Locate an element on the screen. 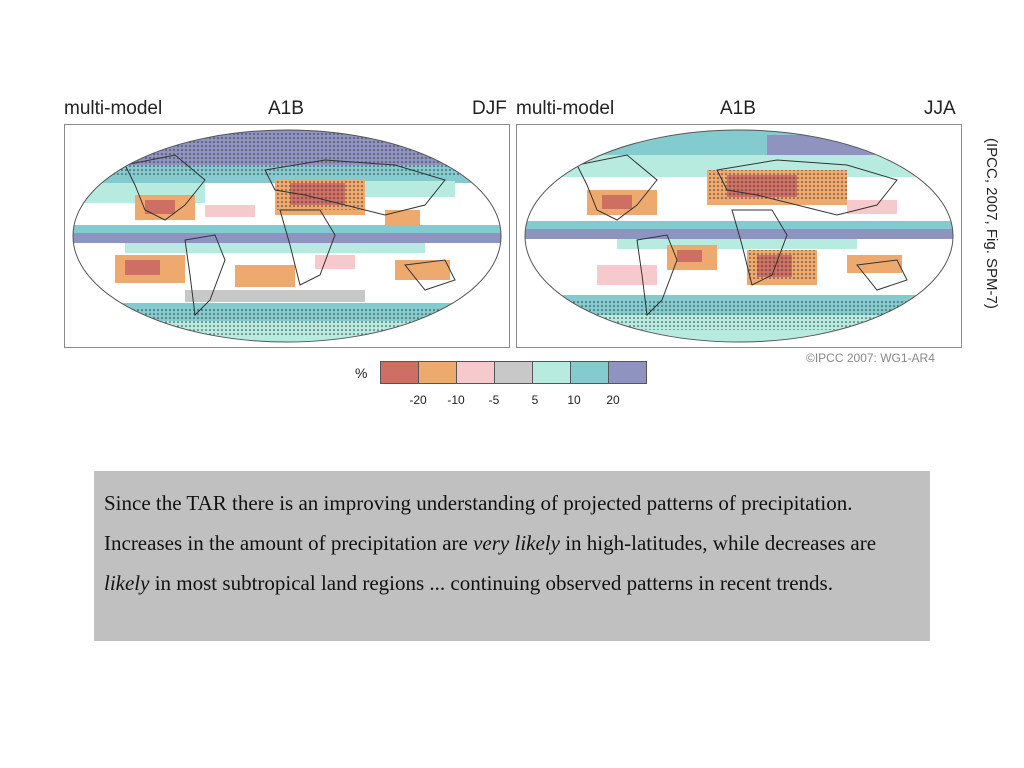 This screenshot has height=768, width=1024. legend-unit-label: % is located at coordinates (361, 373).